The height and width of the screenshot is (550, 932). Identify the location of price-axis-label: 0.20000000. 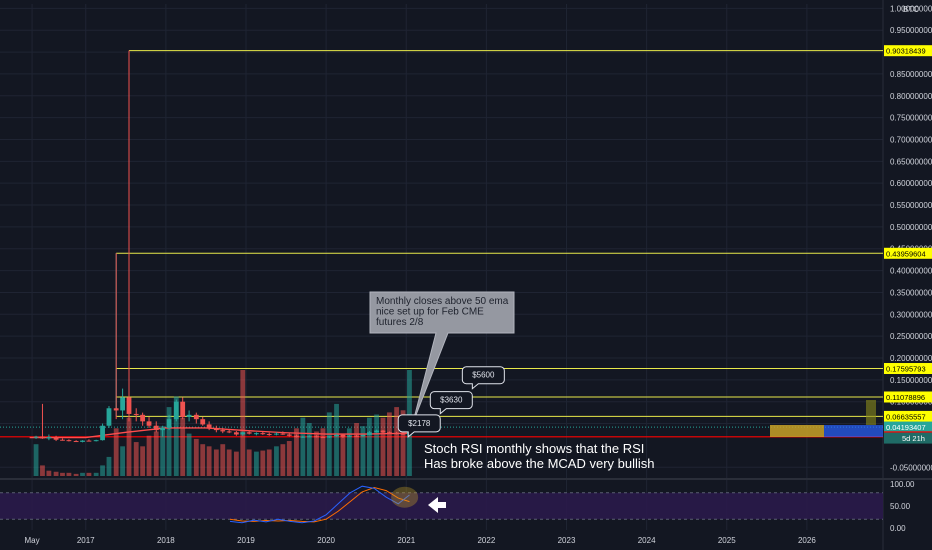
(911, 358).